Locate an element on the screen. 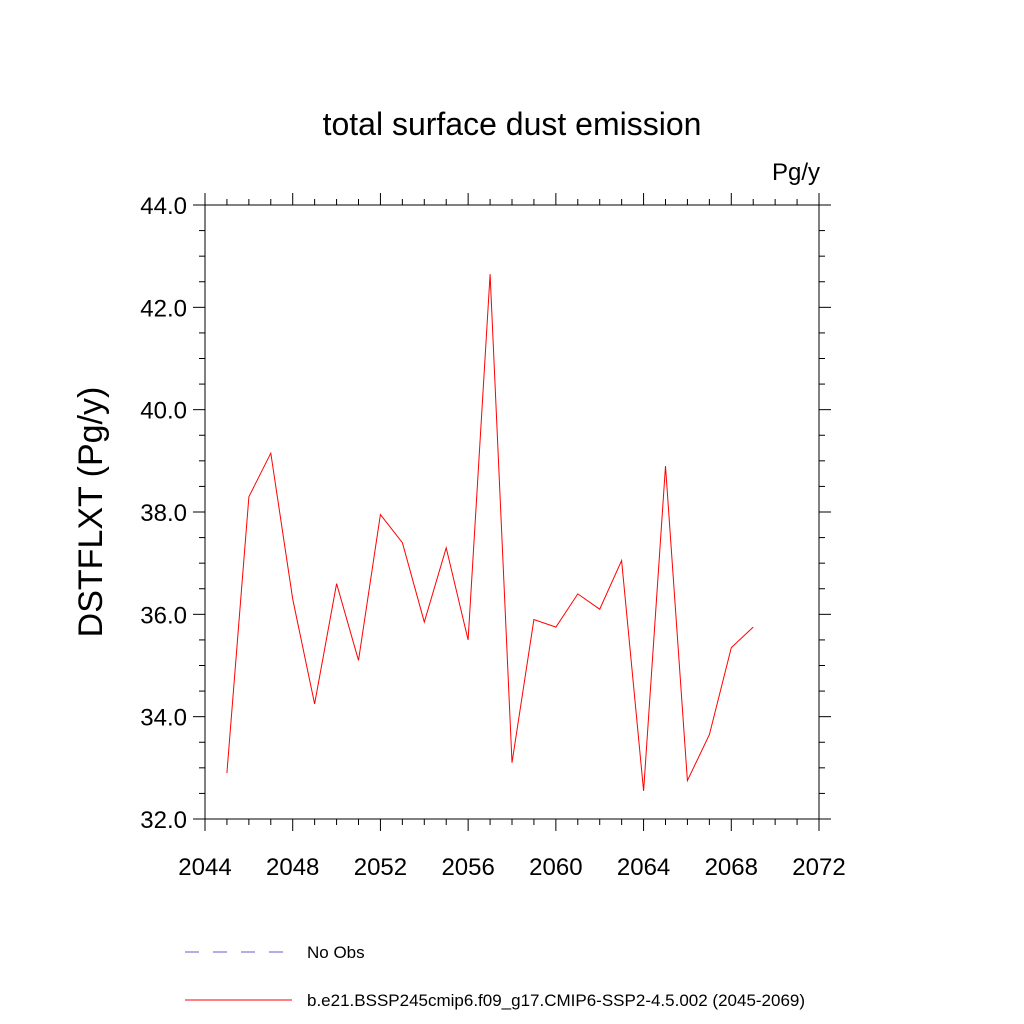 The image size is (1024, 1024). x-tick-label: 2044 is located at coordinates (204, 867).